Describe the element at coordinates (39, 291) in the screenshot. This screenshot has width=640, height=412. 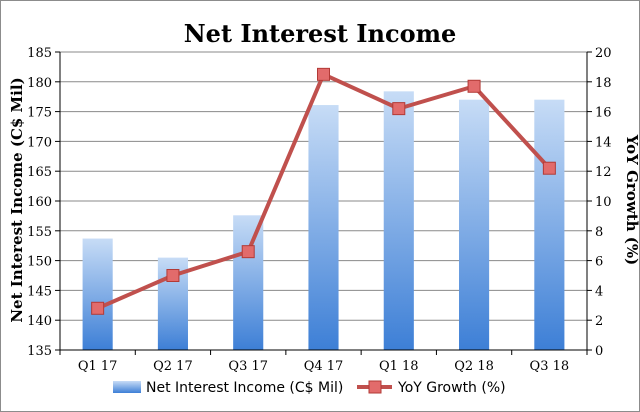
I see `y-tick-label: 145` at that location.